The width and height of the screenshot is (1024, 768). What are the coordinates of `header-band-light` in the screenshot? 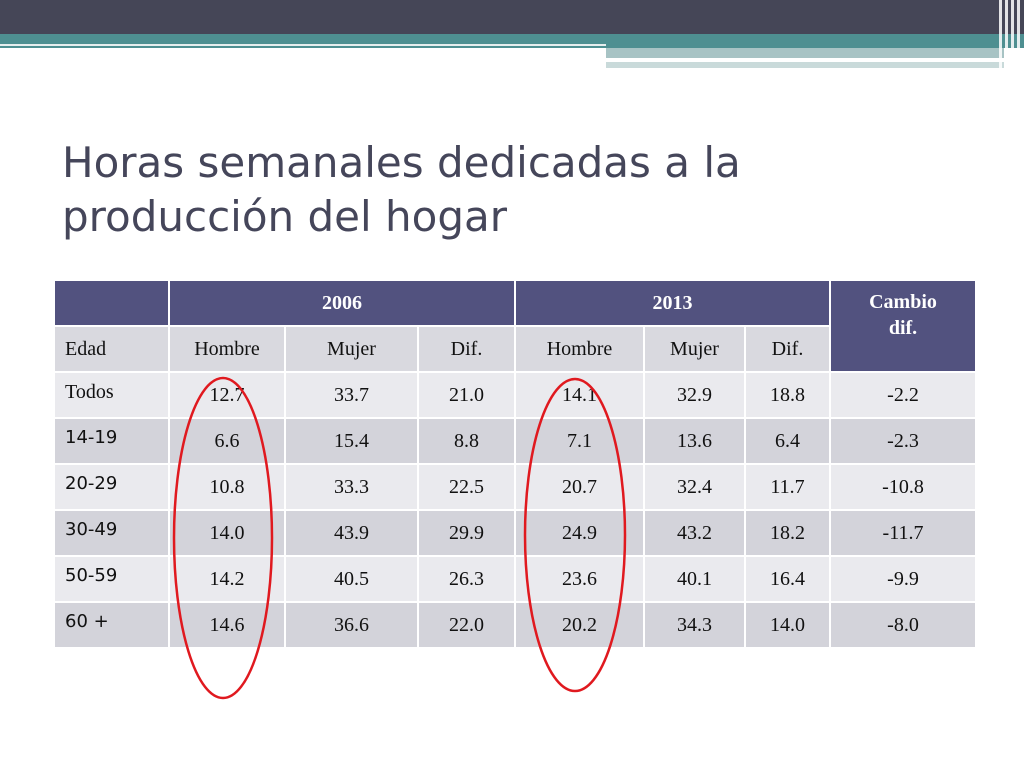 It's located at (805, 53).